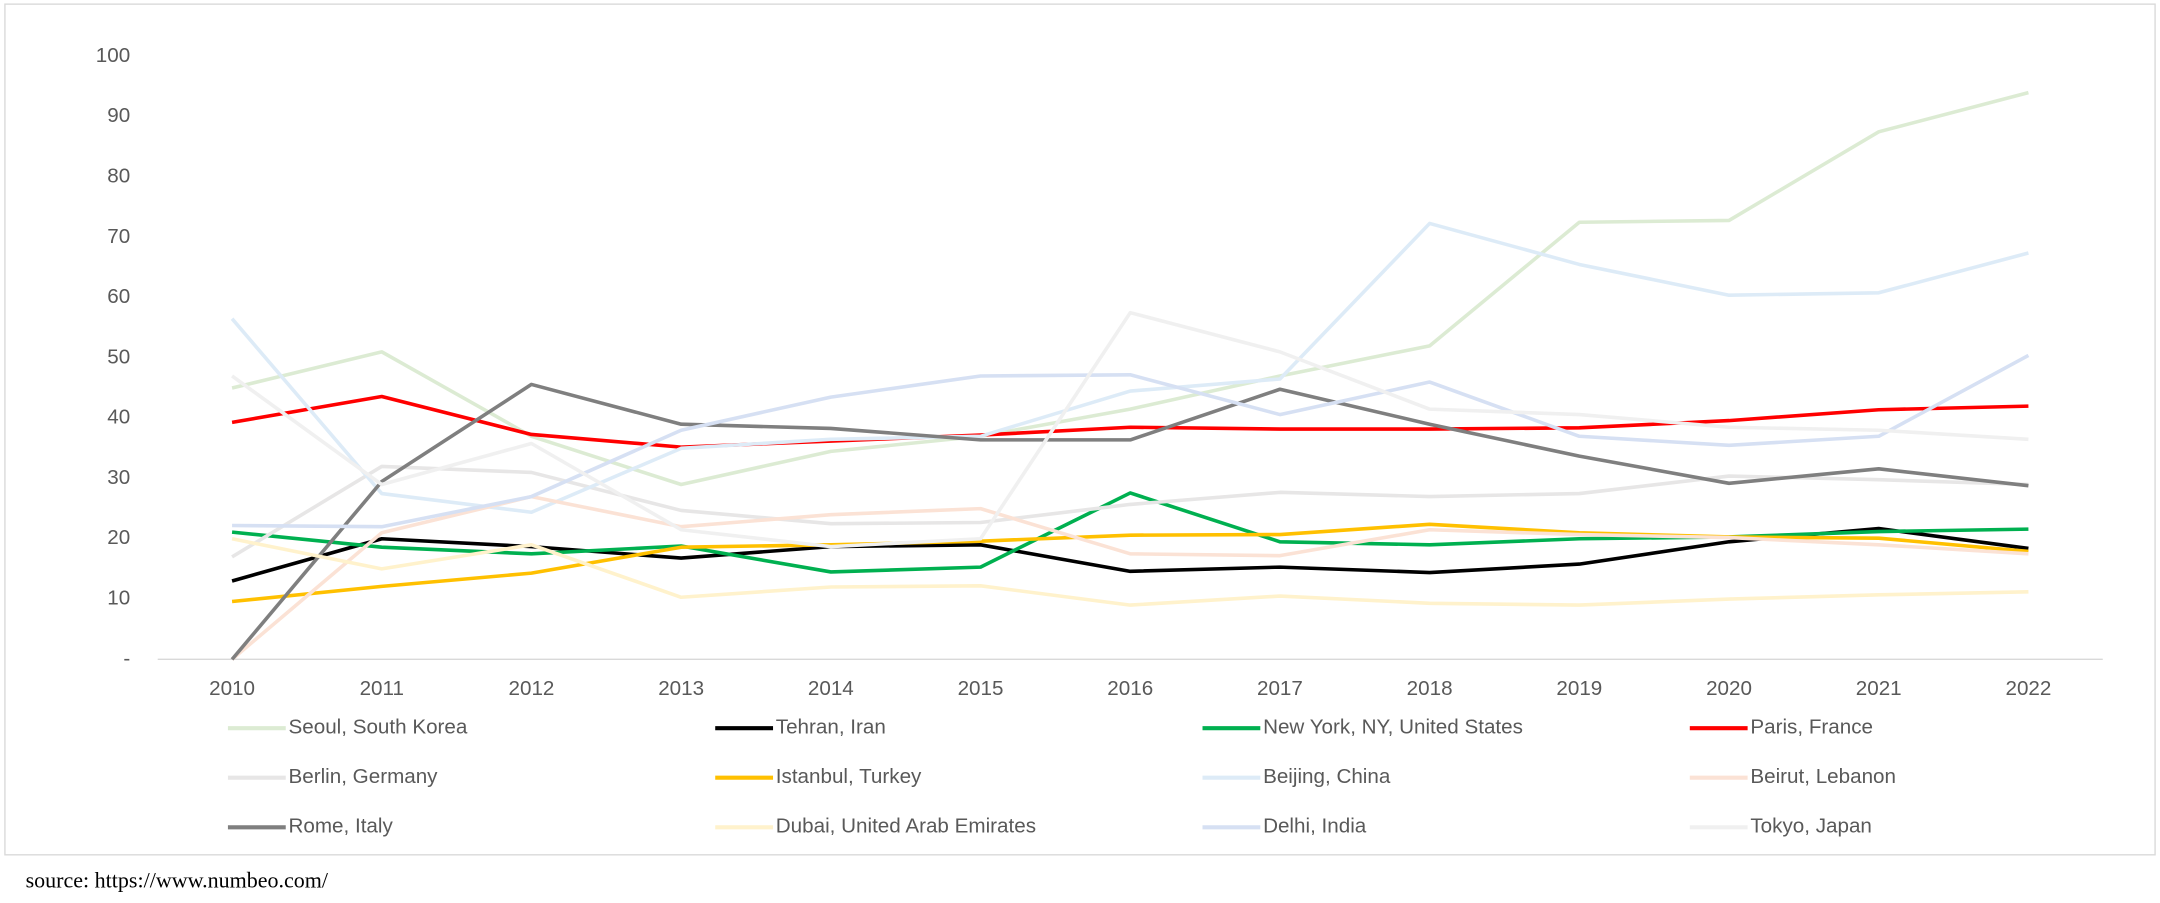 This screenshot has width=2160, height=903. Describe the element at coordinates (1729, 688) in the screenshot. I see `x-tick-label: 2020` at that location.